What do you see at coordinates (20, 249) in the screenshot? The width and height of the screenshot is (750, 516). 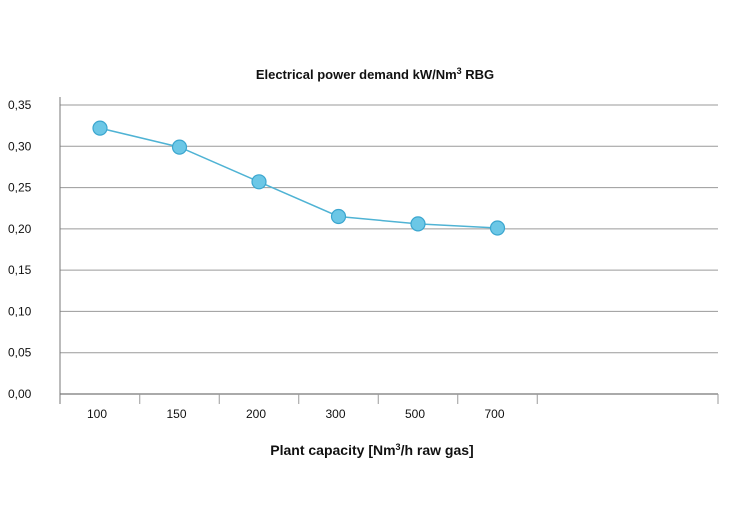 I see `y-tick-labels: 0,00 0,05 0,10 0,15 0,20 0,25 0,30 0,35` at bounding box center [20, 249].